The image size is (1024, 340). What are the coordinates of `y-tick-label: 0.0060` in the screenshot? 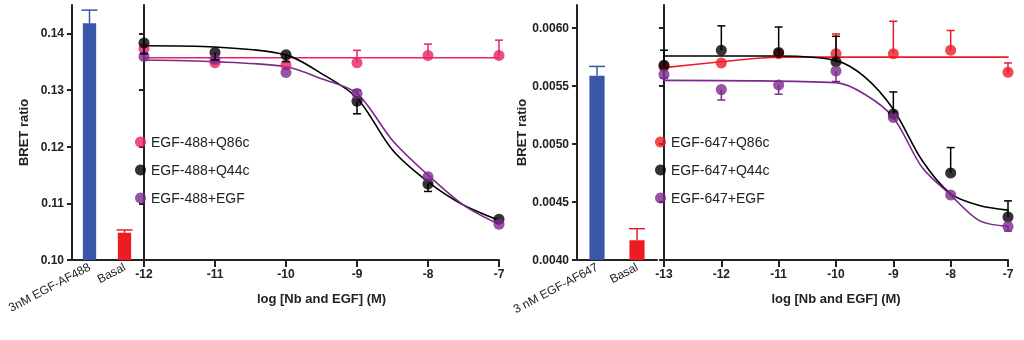 It's located at (551, 28).